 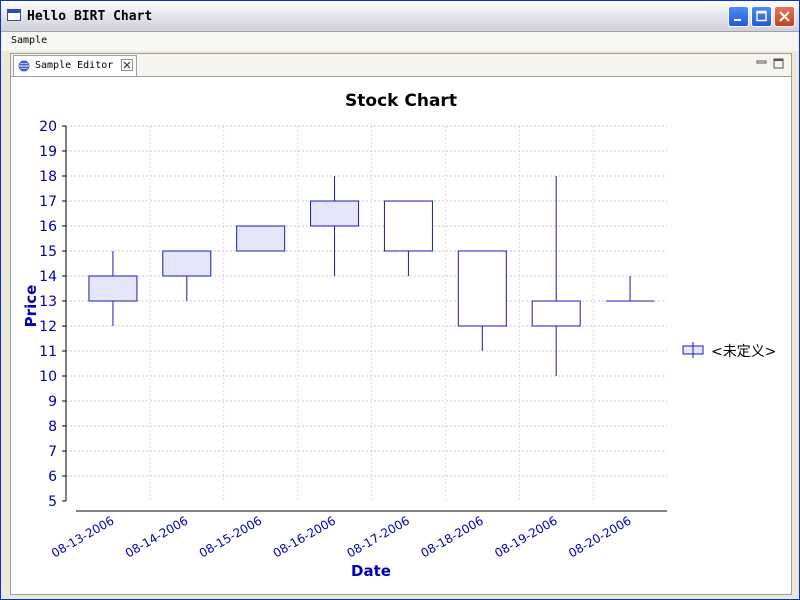 What do you see at coordinates (371, 571) in the screenshot?
I see `x-axis-title: Date` at bounding box center [371, 571].